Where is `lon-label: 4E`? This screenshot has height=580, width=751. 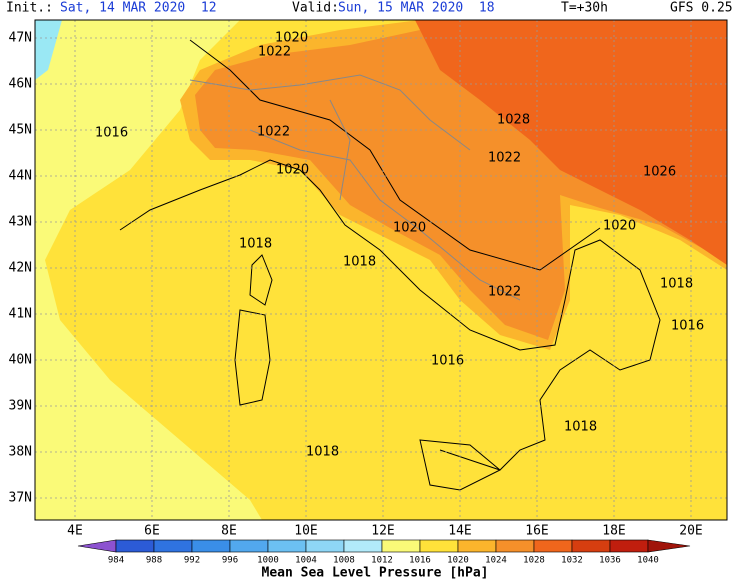
lon-label: 4E is located at coordinates (75, 531).